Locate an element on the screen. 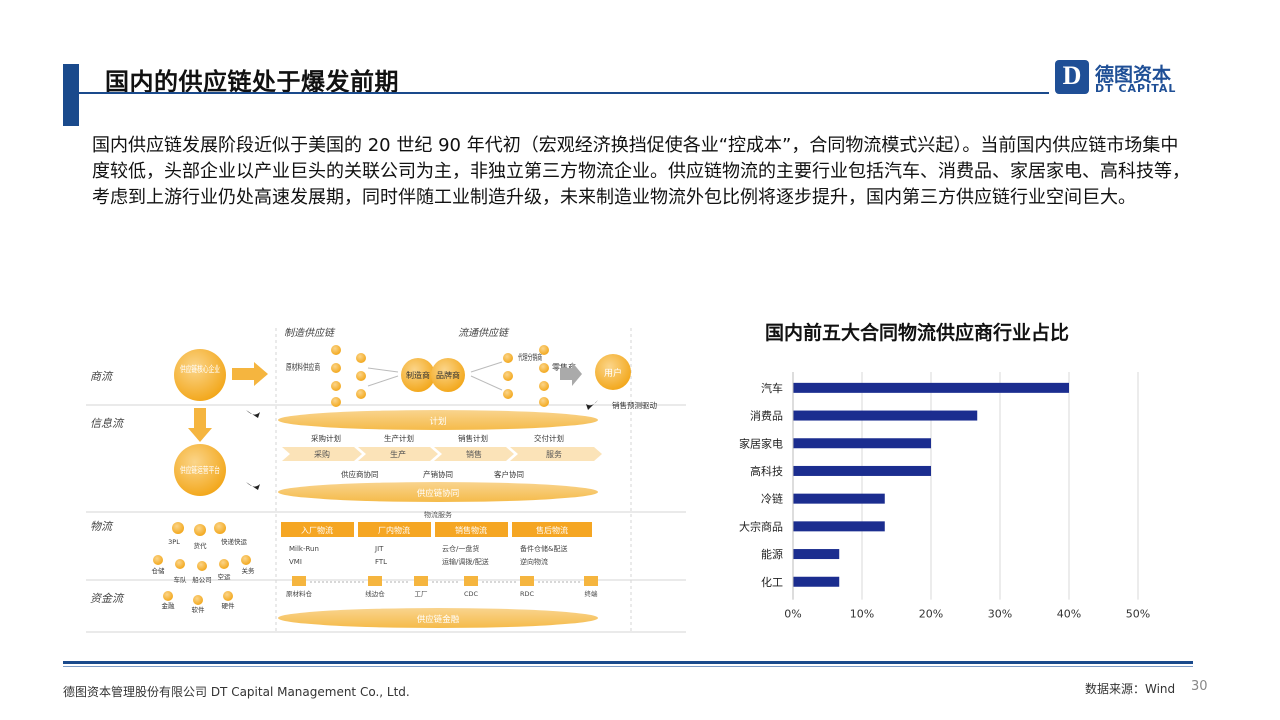 Image resolution: width=1280 pixels, height=720 pixels. node-label: 工厂 is located at coordinates (422, 594).